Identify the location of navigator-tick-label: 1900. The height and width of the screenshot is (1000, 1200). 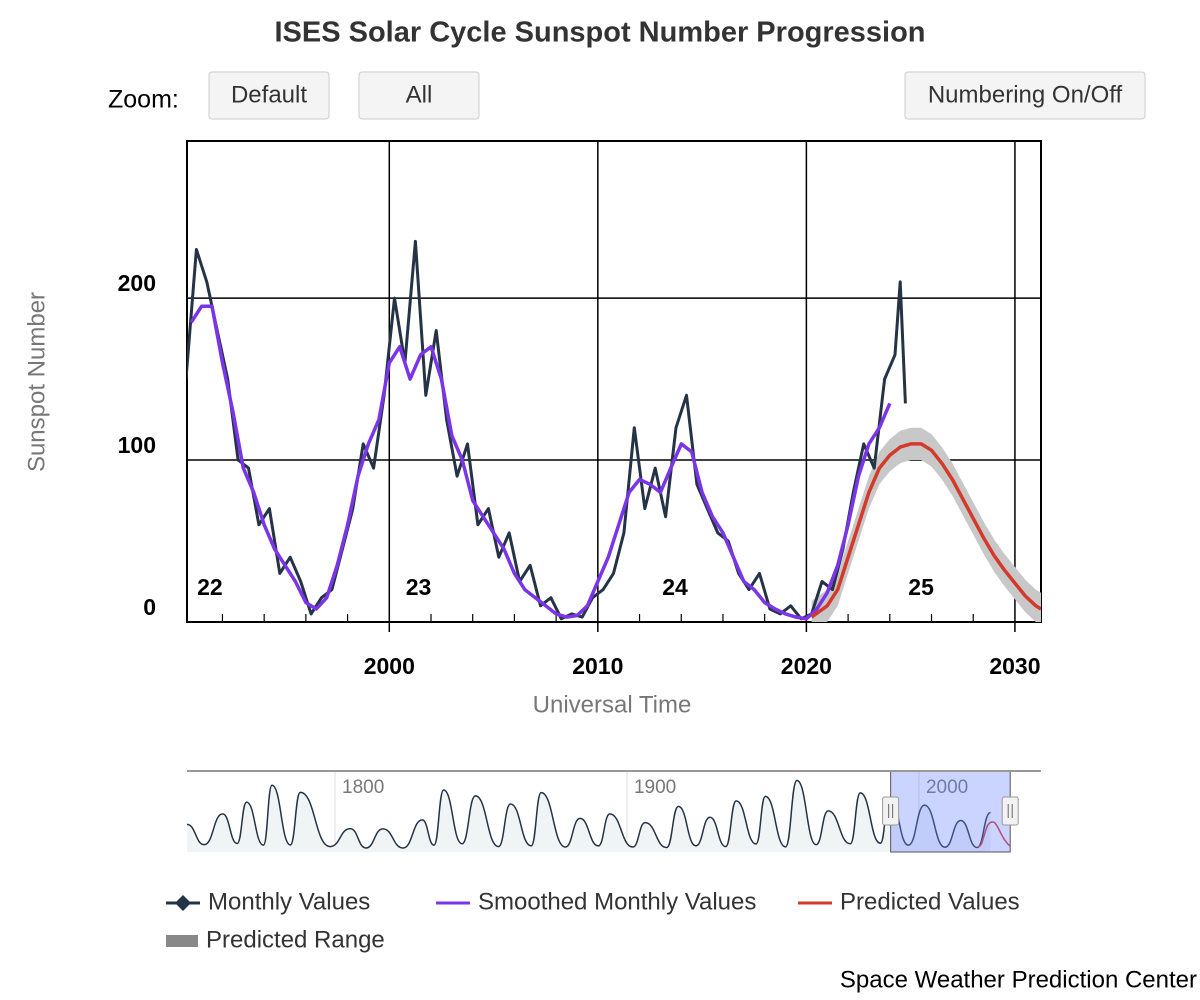
(655, 787).